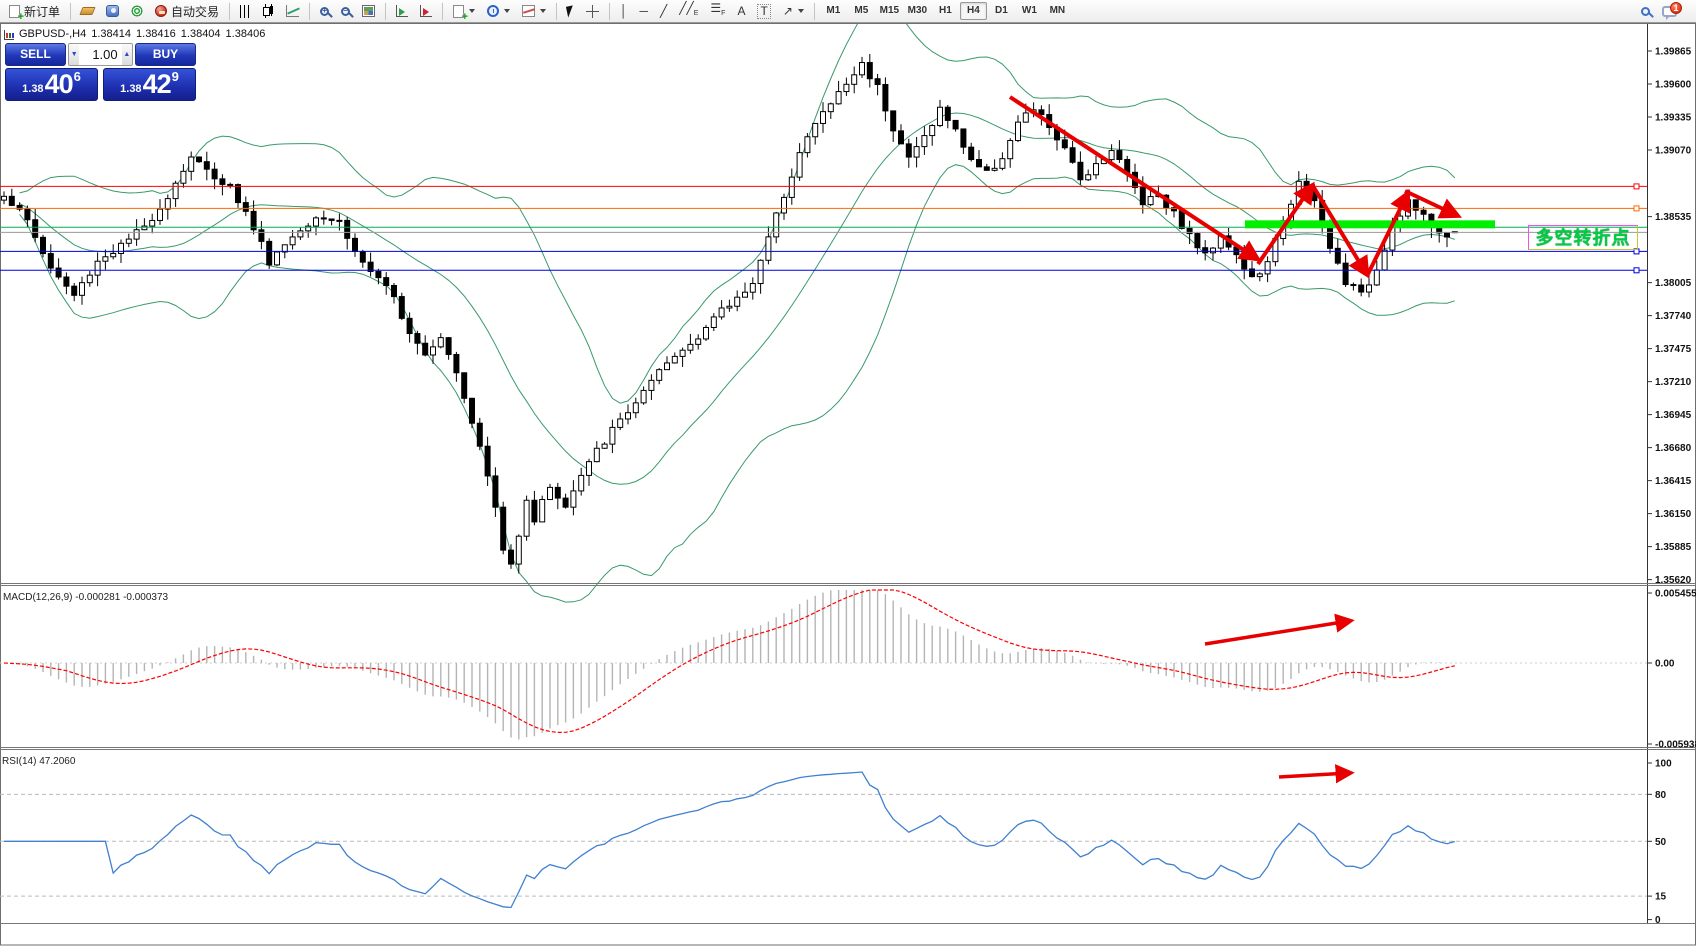  Describe the element at coordinates (324, 11) in the screenshot. I see `zoom-in-button` at that location.